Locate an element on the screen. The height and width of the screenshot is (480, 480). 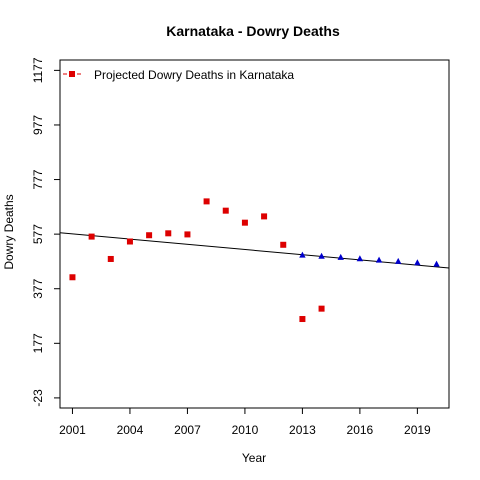
y-tick-label: 1177 is located at coordinates (38, 70).